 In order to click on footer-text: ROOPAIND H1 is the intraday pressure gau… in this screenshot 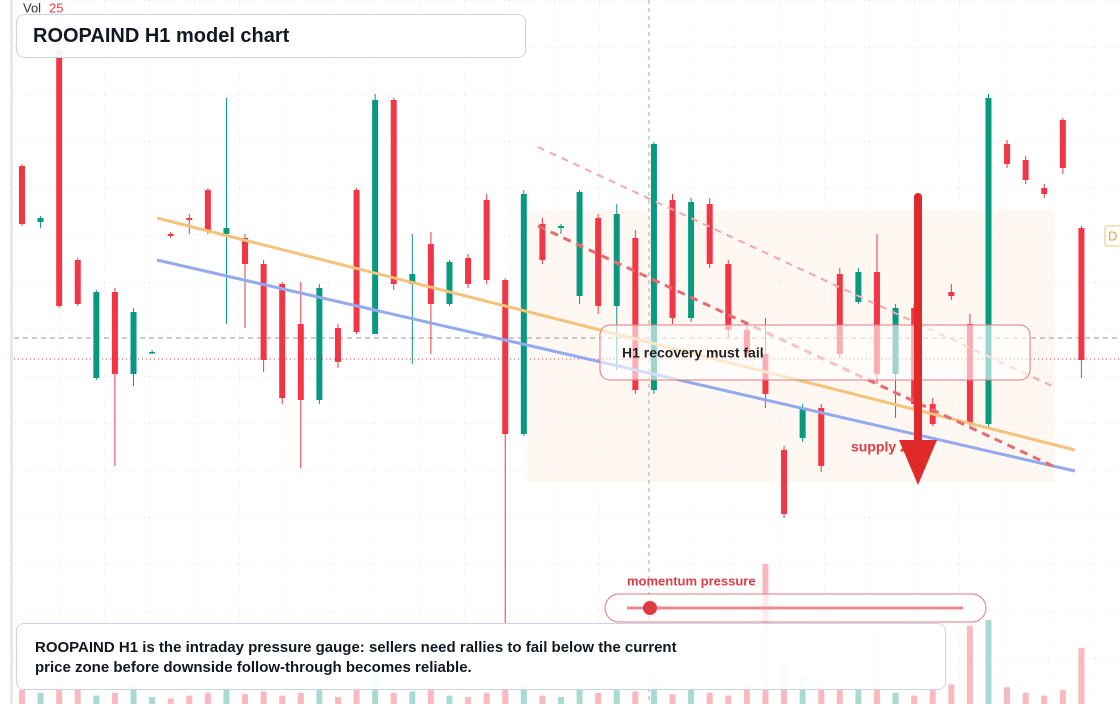, I will do `click(356, 657)`.